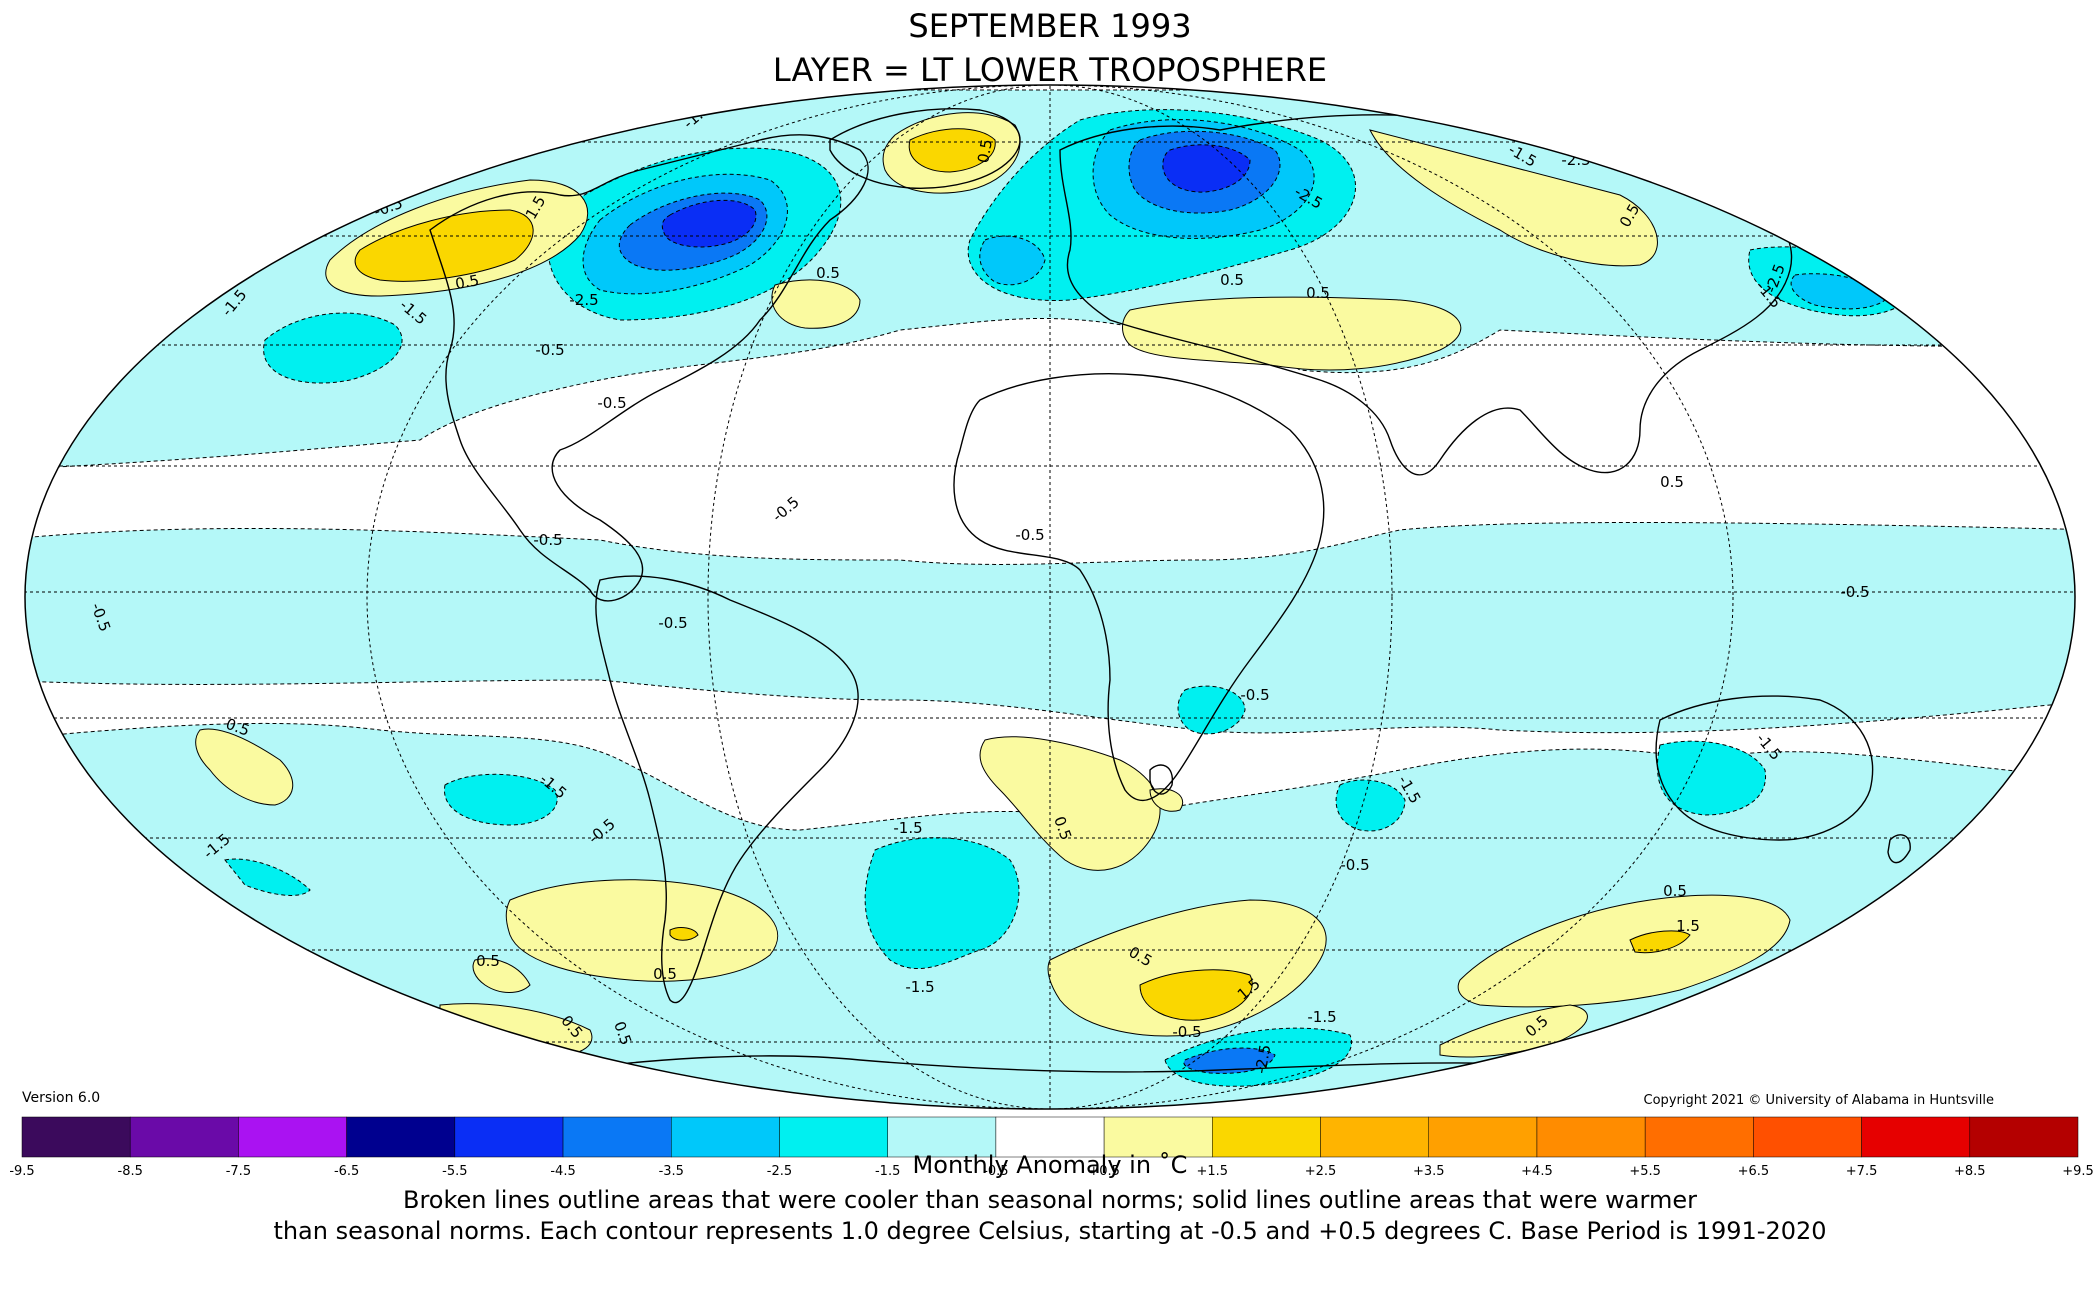 The width and height of the screenshot is (2100, 1300). I want to click on colorbar-swatches, so click(1050, 1137).